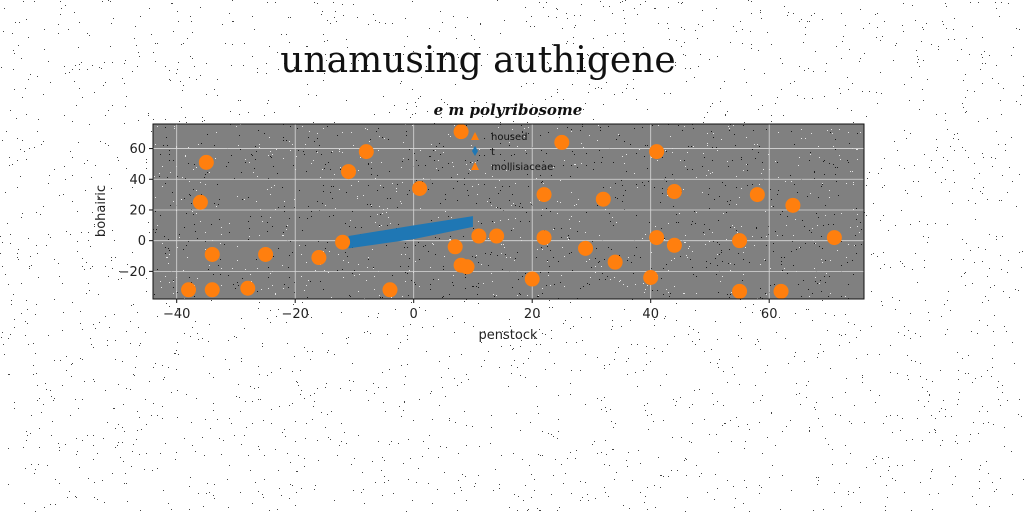 Image resolution: width=1024 pixels, height=512 pixels. I want to click on y-tick-label: 40, so click(137, 180).